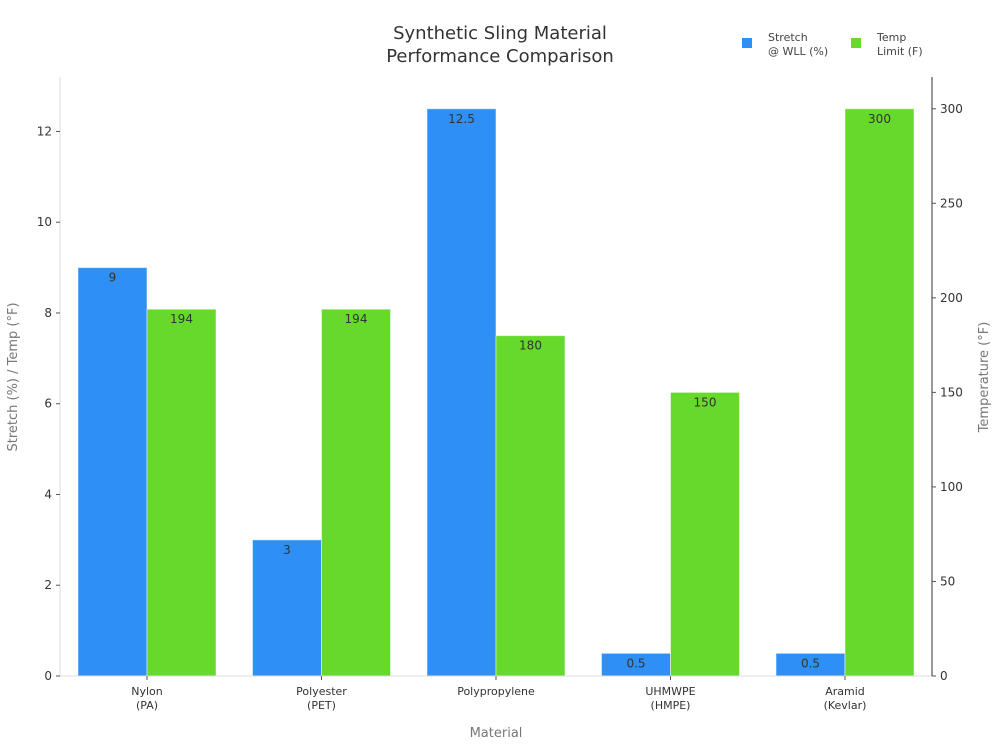 This screenshot has height=754, width=1000. I want to click on y2-tick-label: 50, so click(947, 581).